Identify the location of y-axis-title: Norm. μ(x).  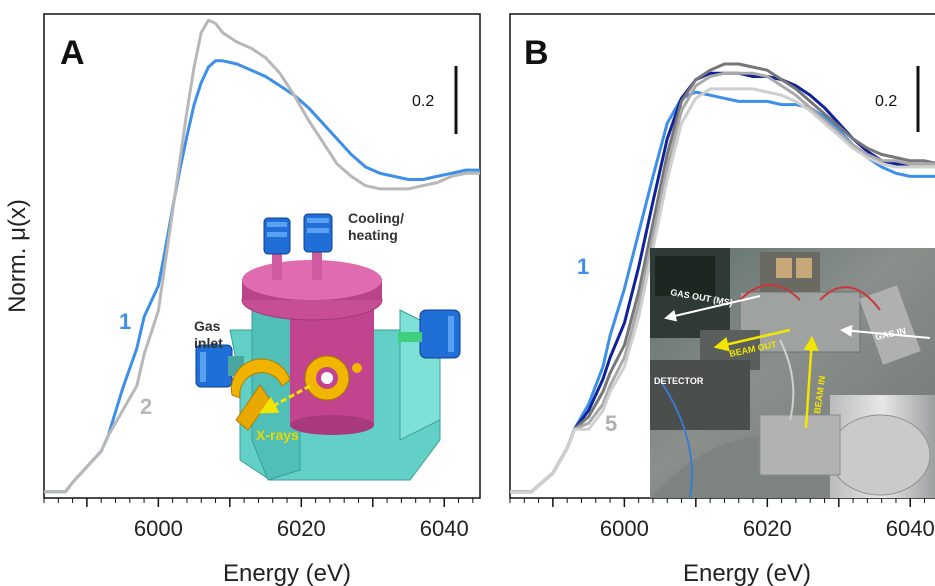
(17, 256).